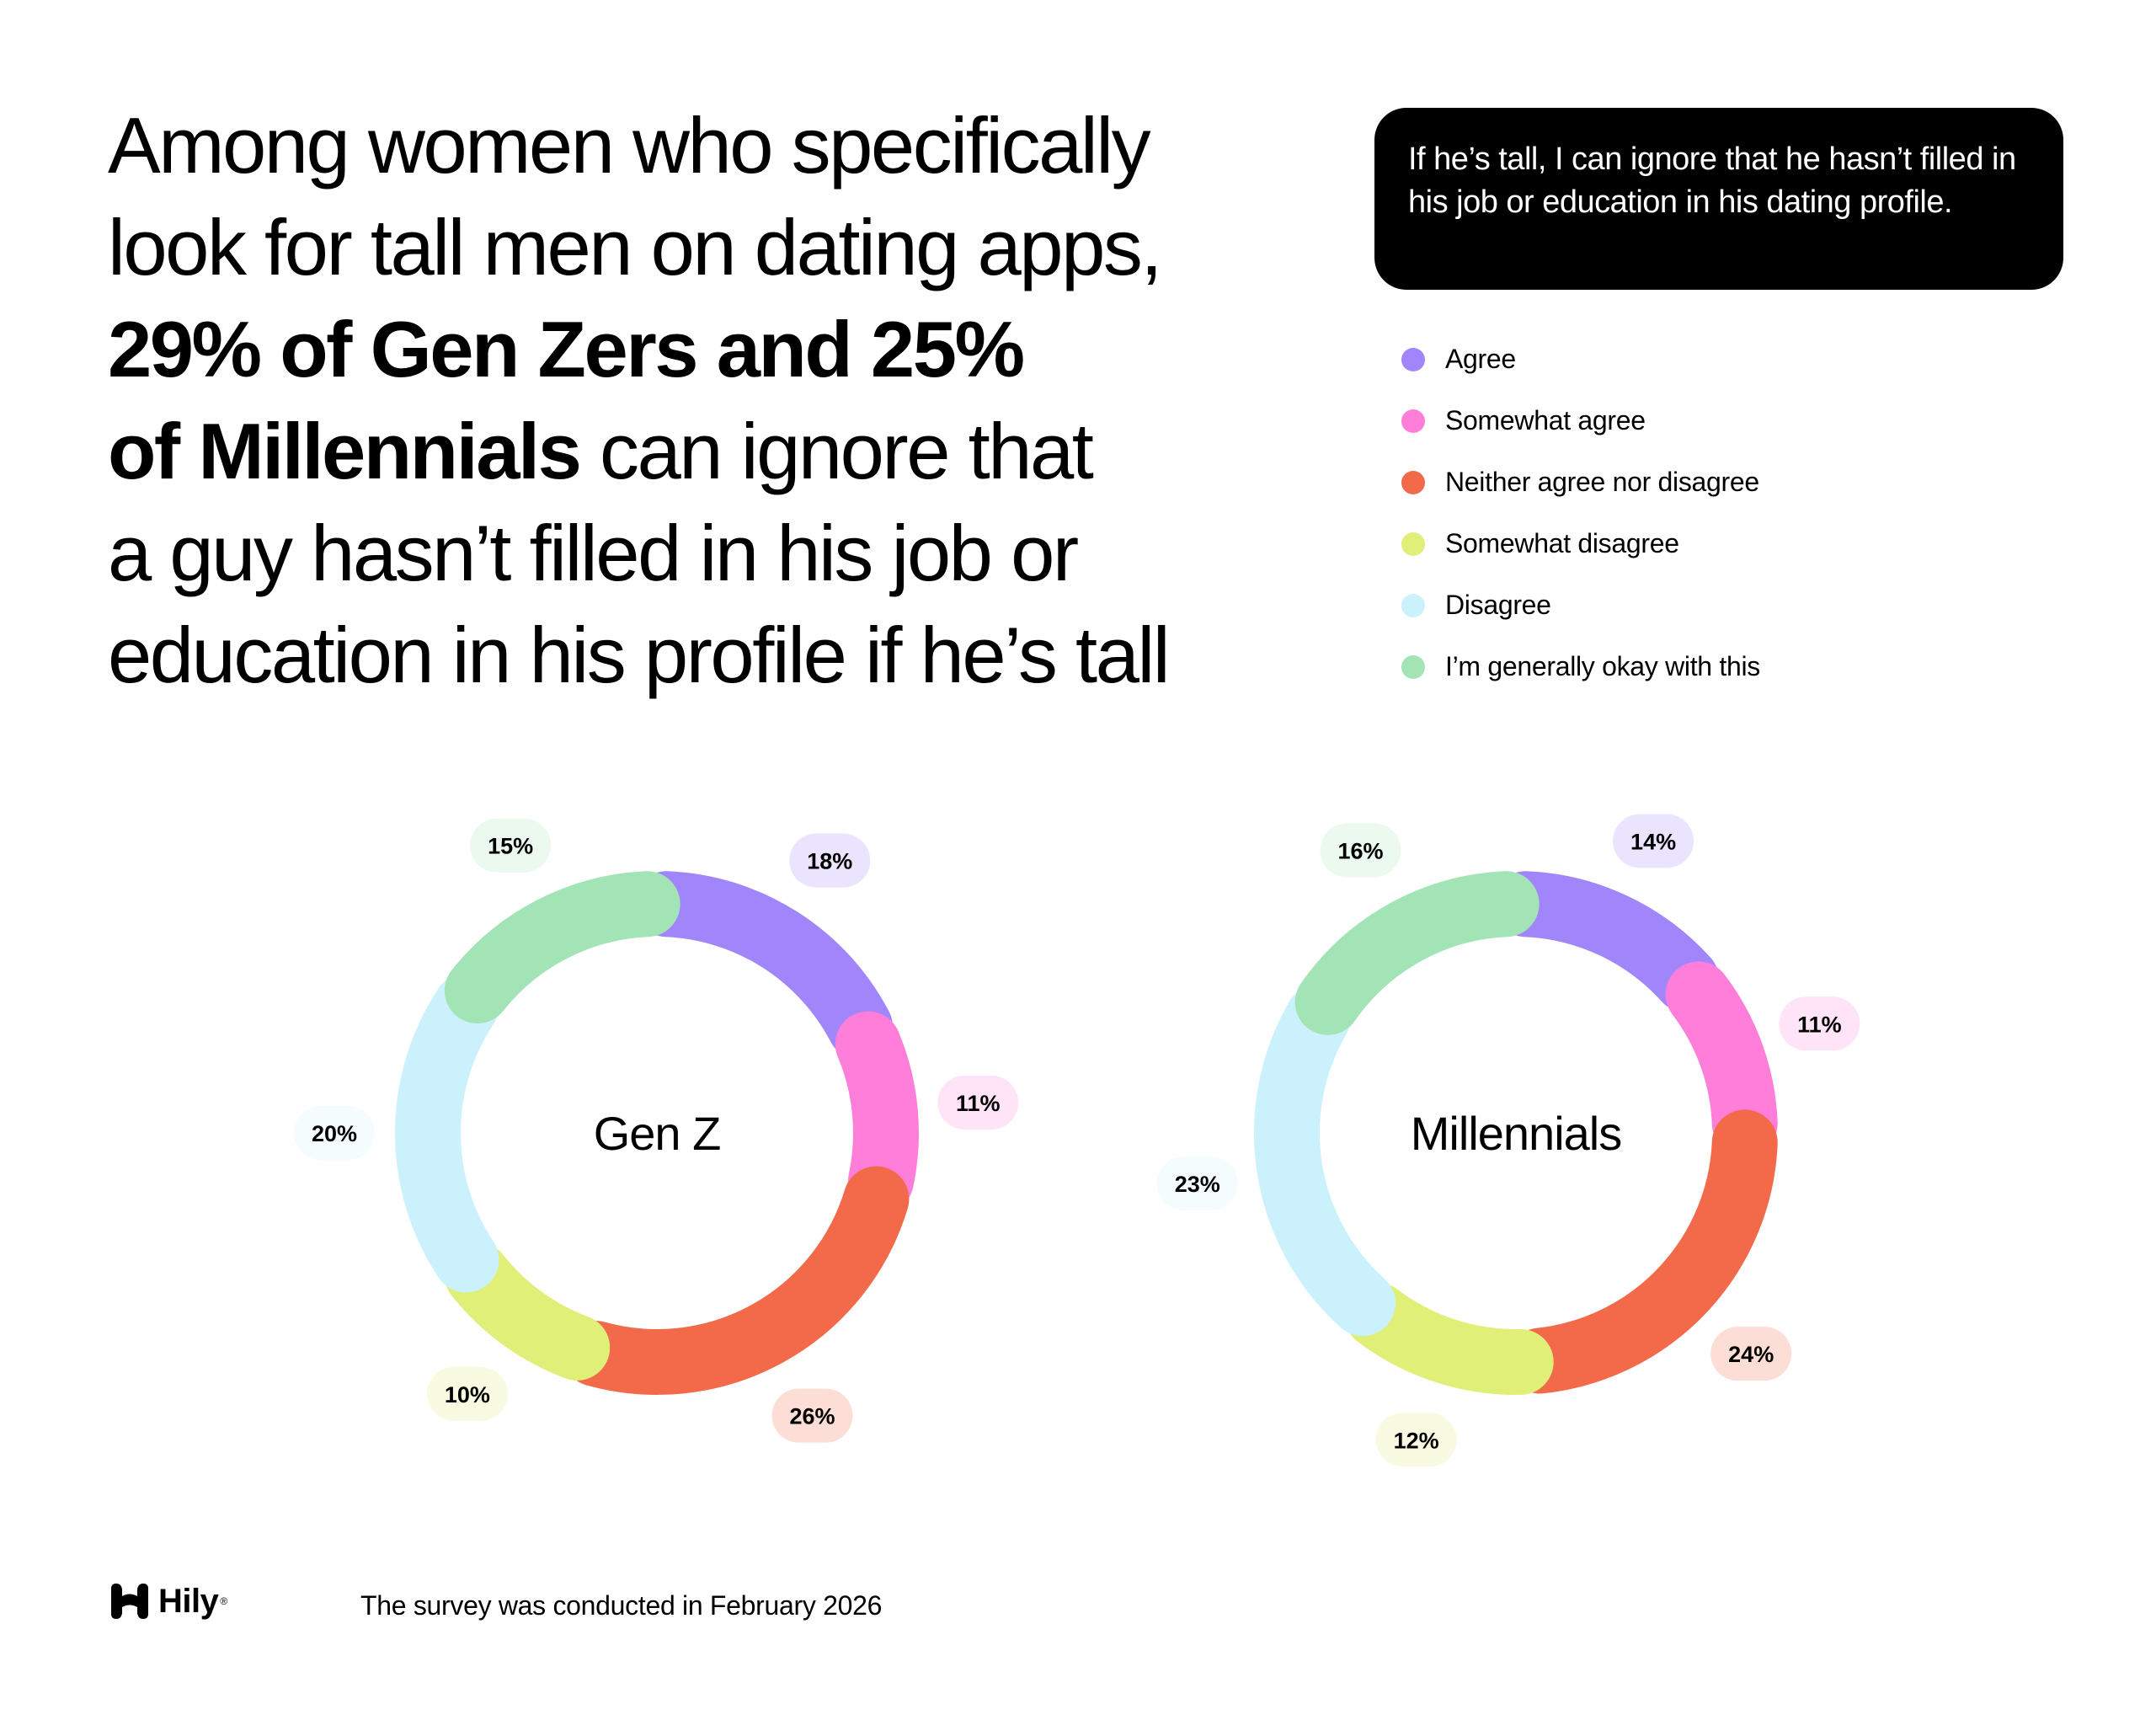  I want to click on slice-label-bg-genz-okay, so click(511, 845).